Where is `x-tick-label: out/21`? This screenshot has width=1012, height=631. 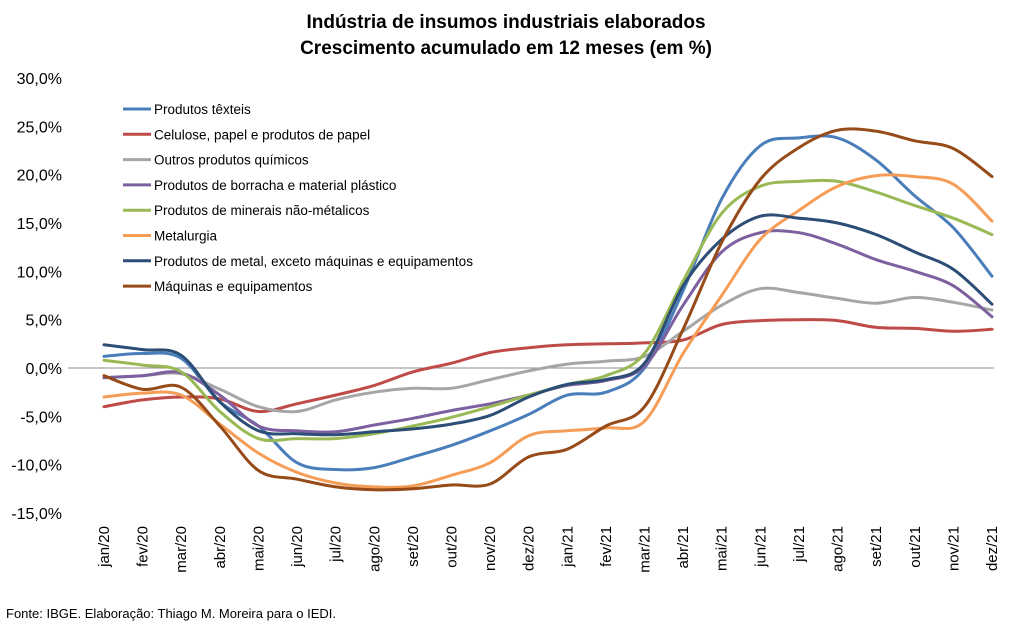 x-tick-label: out/21 is located at coordinates (915, 547).